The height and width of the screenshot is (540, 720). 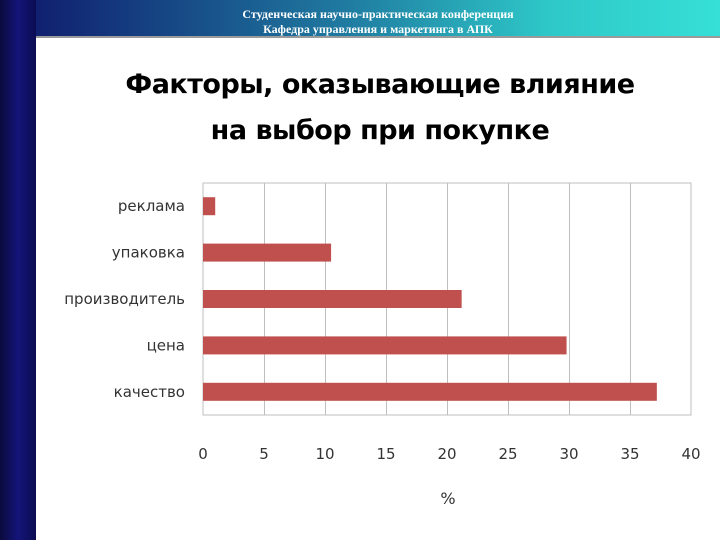 I want to click on x-axis-label: %, so click(x=447, y=498).